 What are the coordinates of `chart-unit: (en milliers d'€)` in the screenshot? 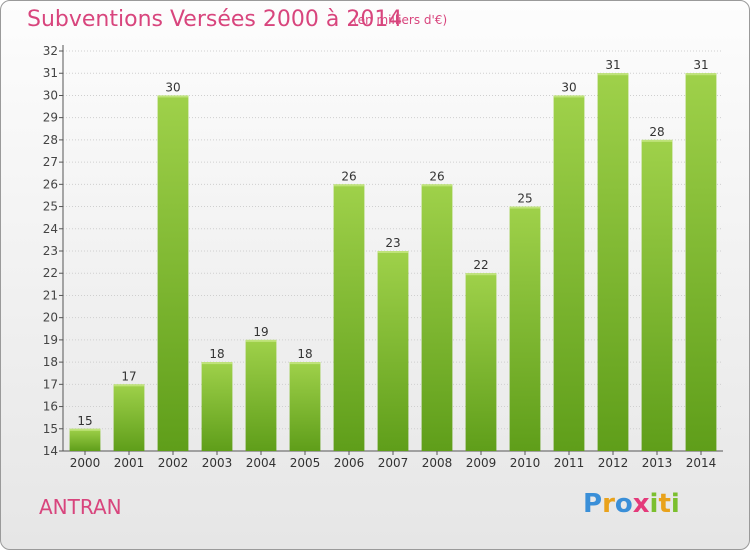 It's located at (400, 20).